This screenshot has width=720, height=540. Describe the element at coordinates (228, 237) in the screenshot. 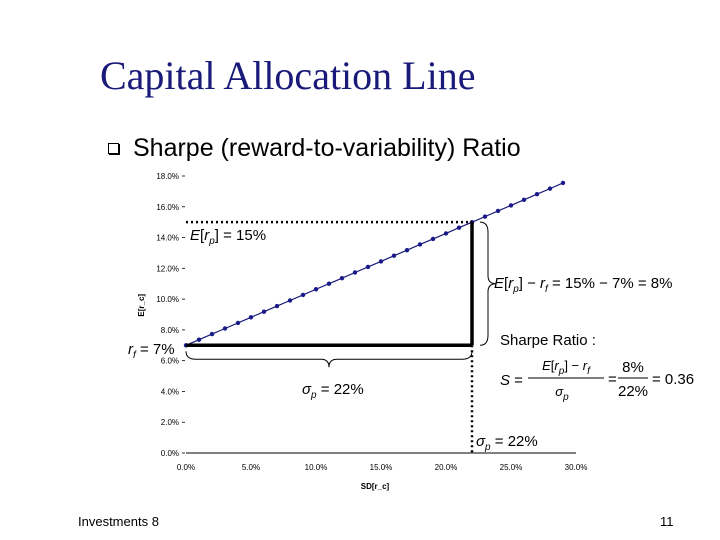

I see `expected-return-label: E[rp​] = 15%` at that location.